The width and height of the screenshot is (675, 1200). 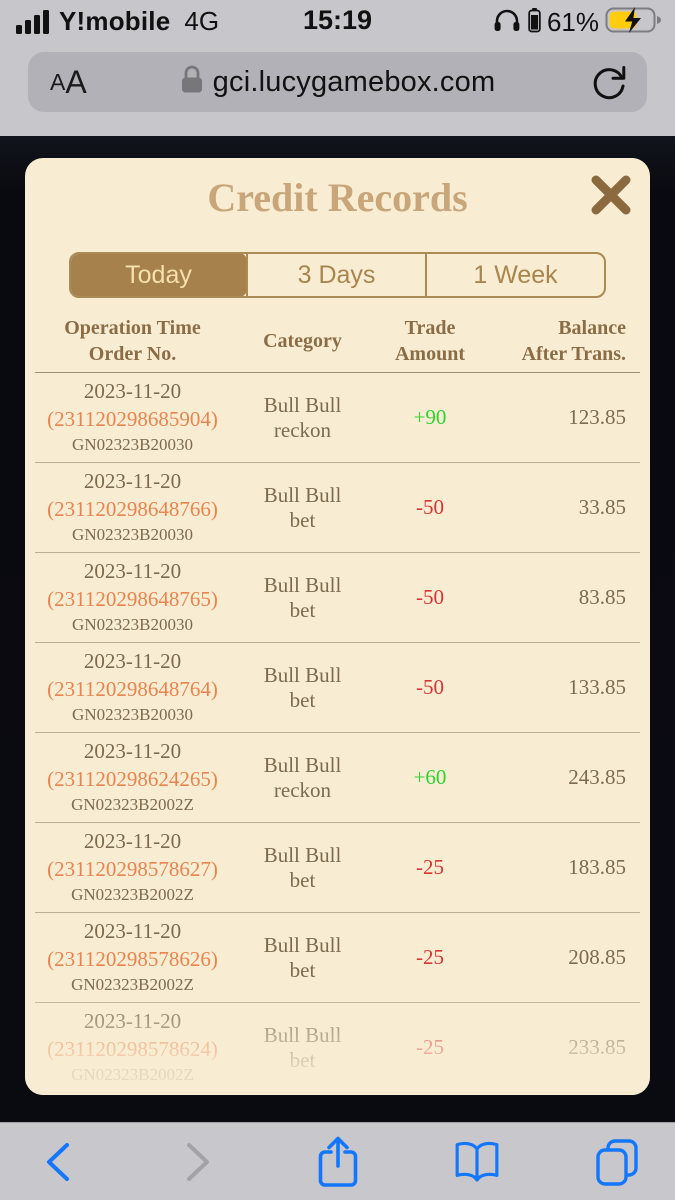 I want to click on cell-trade-amount: +60, so click(x=430, y=777).